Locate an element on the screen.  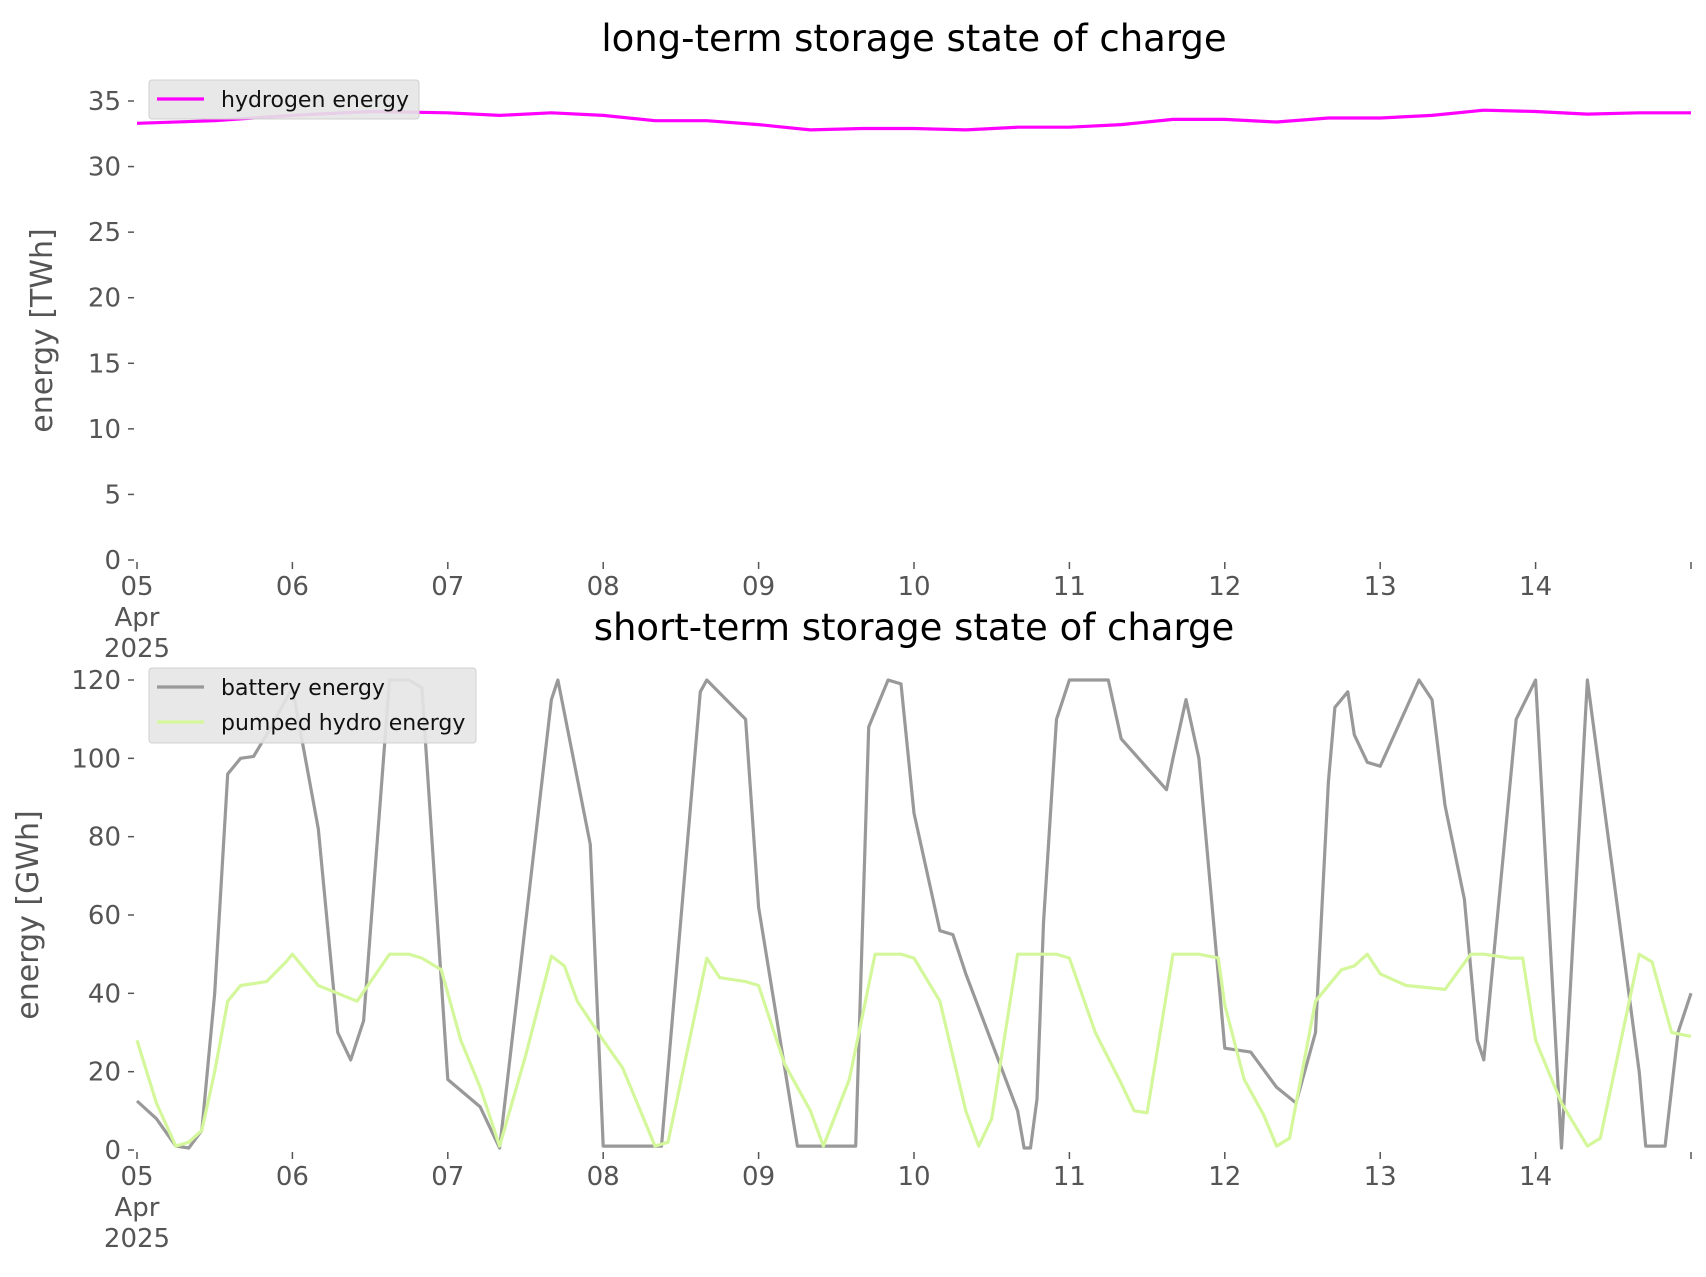
y-tick-label: 40 is located at coordinates (104, 994).